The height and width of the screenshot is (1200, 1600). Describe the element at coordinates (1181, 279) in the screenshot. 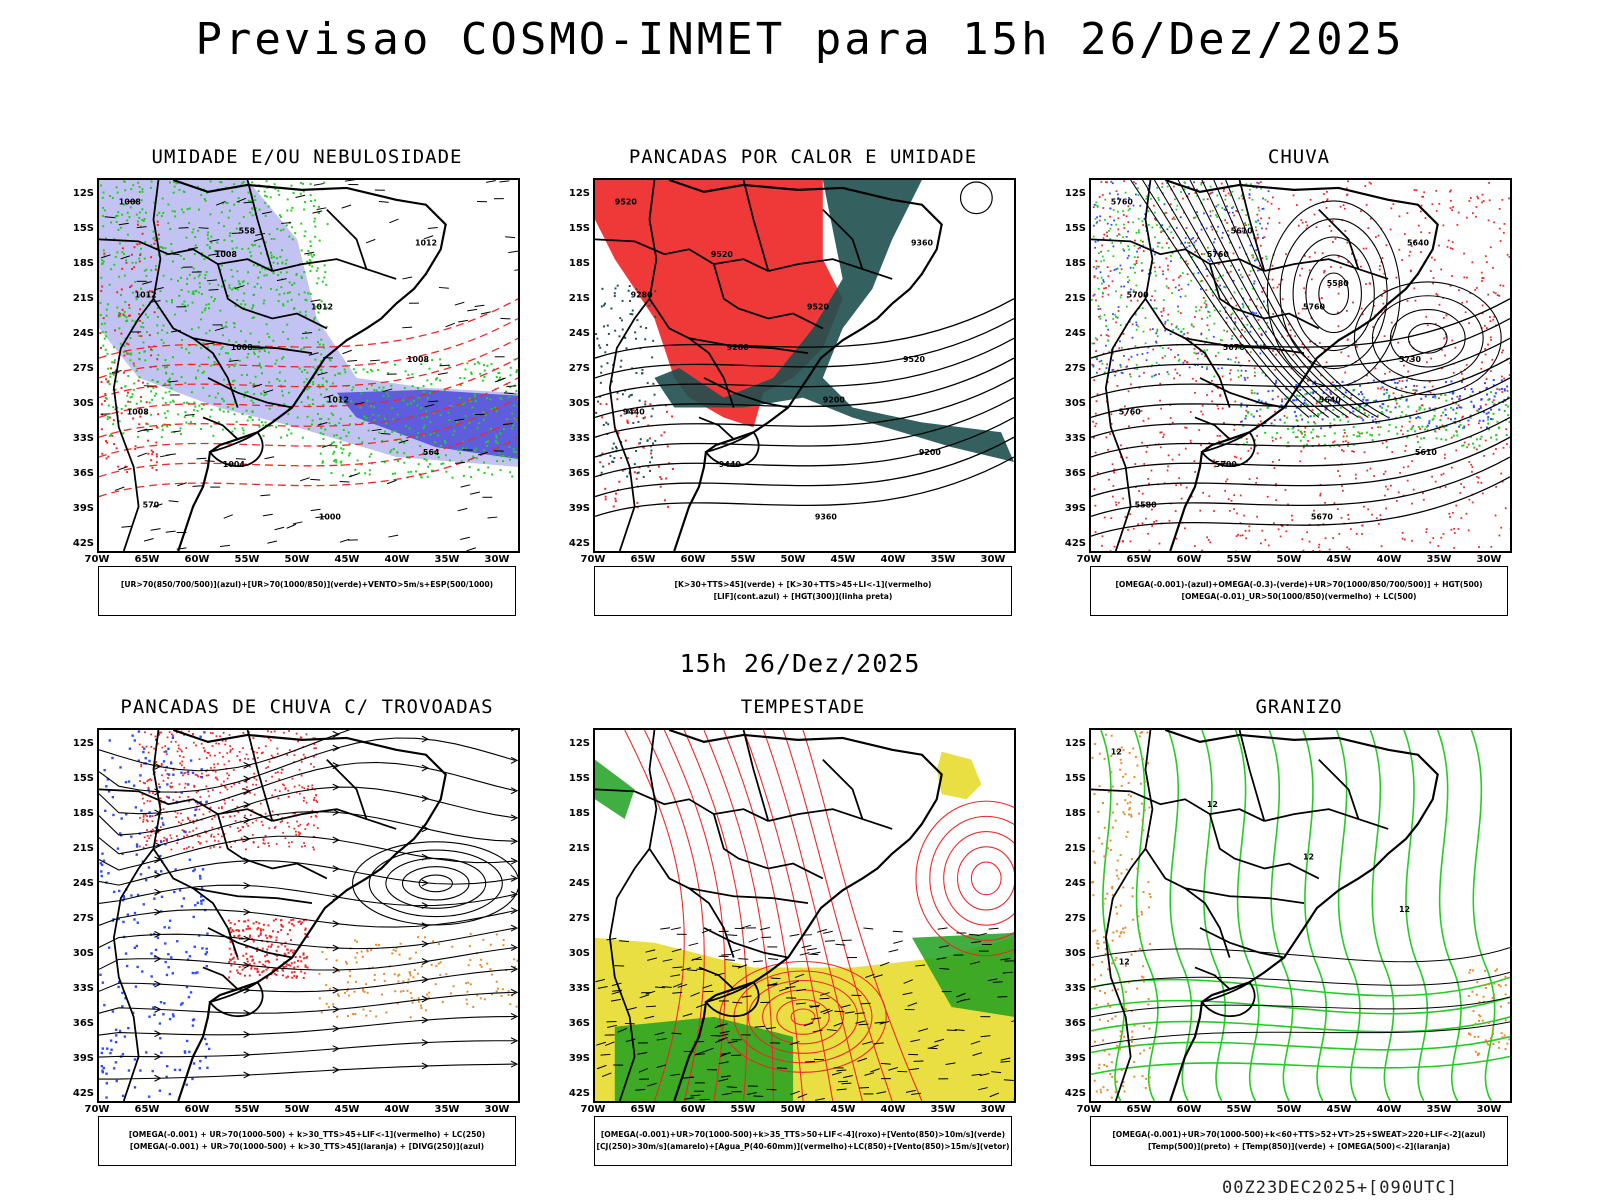

I see `blue-rain-dots` at that location.